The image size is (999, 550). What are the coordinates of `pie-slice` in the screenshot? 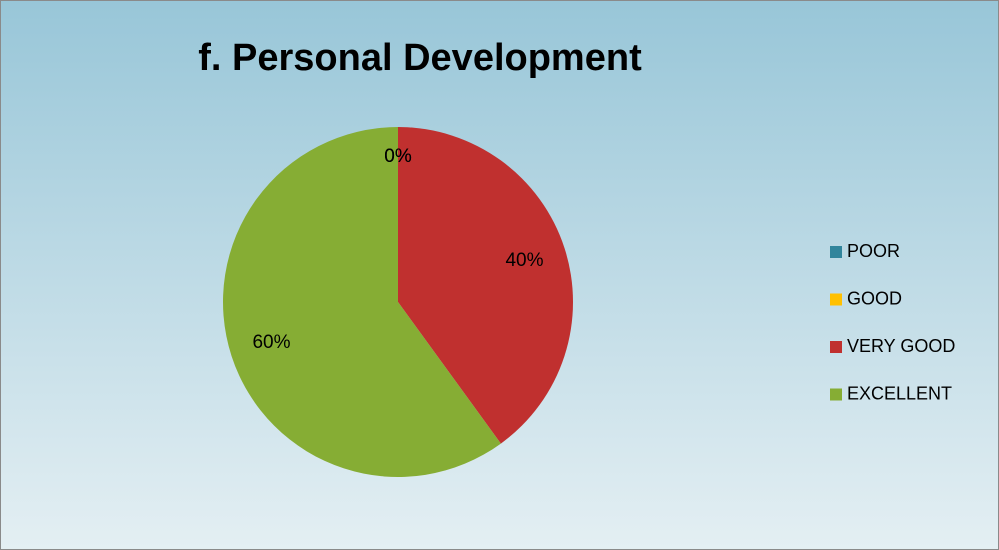 It's located at (485, 285).